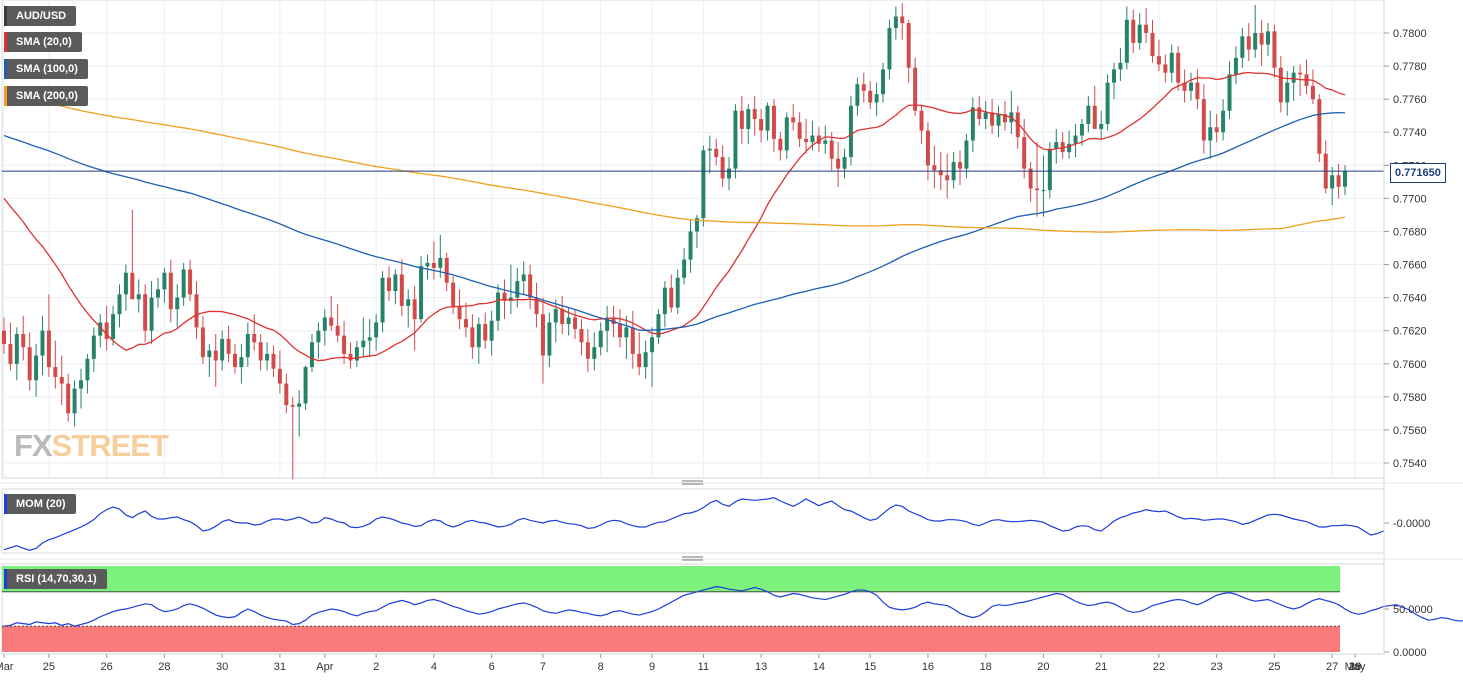 This screenshot has width=1463, height=685. What do you see at coordinates (222, 667) in the screenshot?
I see `time-tick-label: 30` at bounding box center [222, 667].